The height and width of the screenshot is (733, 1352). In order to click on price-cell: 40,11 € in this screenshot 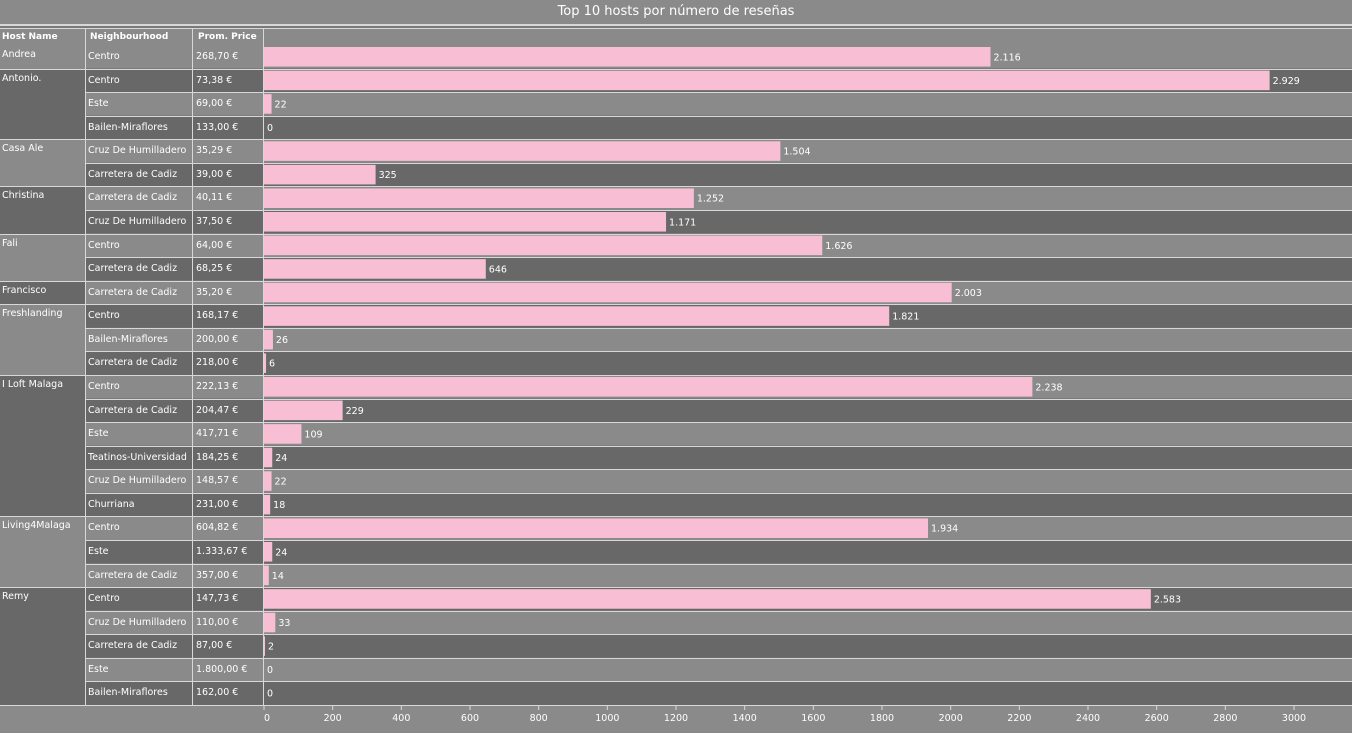, I will do `click(214, 198)`.